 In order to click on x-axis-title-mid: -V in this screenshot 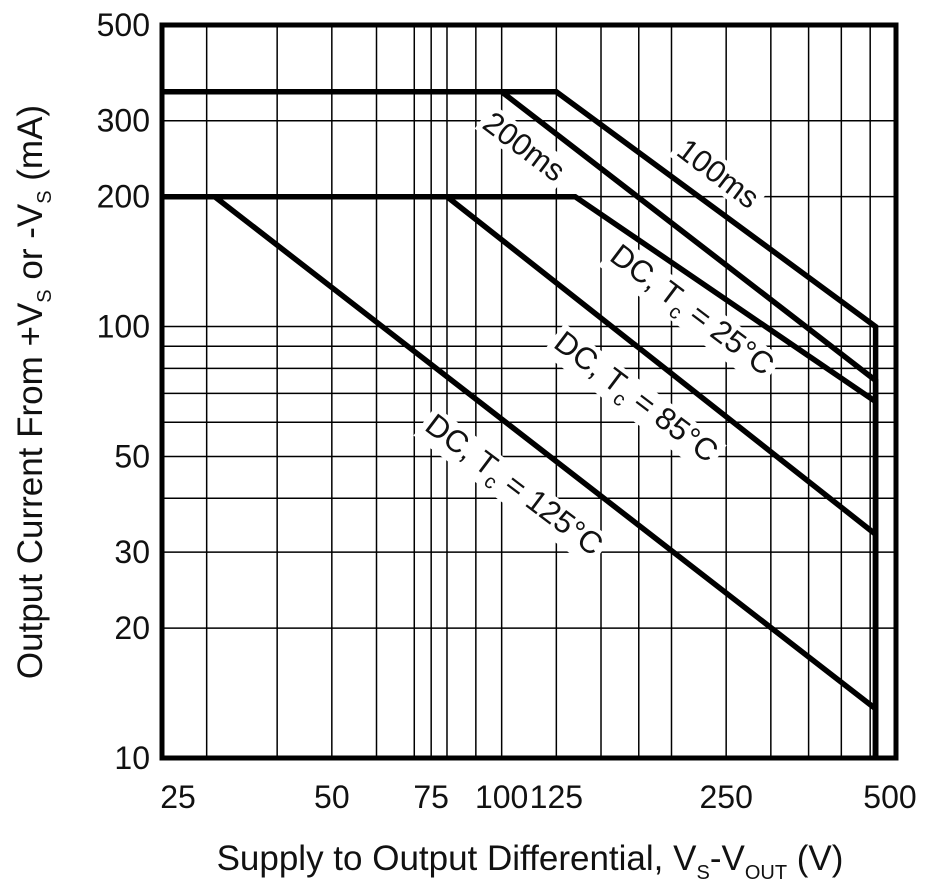, I will do `click(728, 858)`.